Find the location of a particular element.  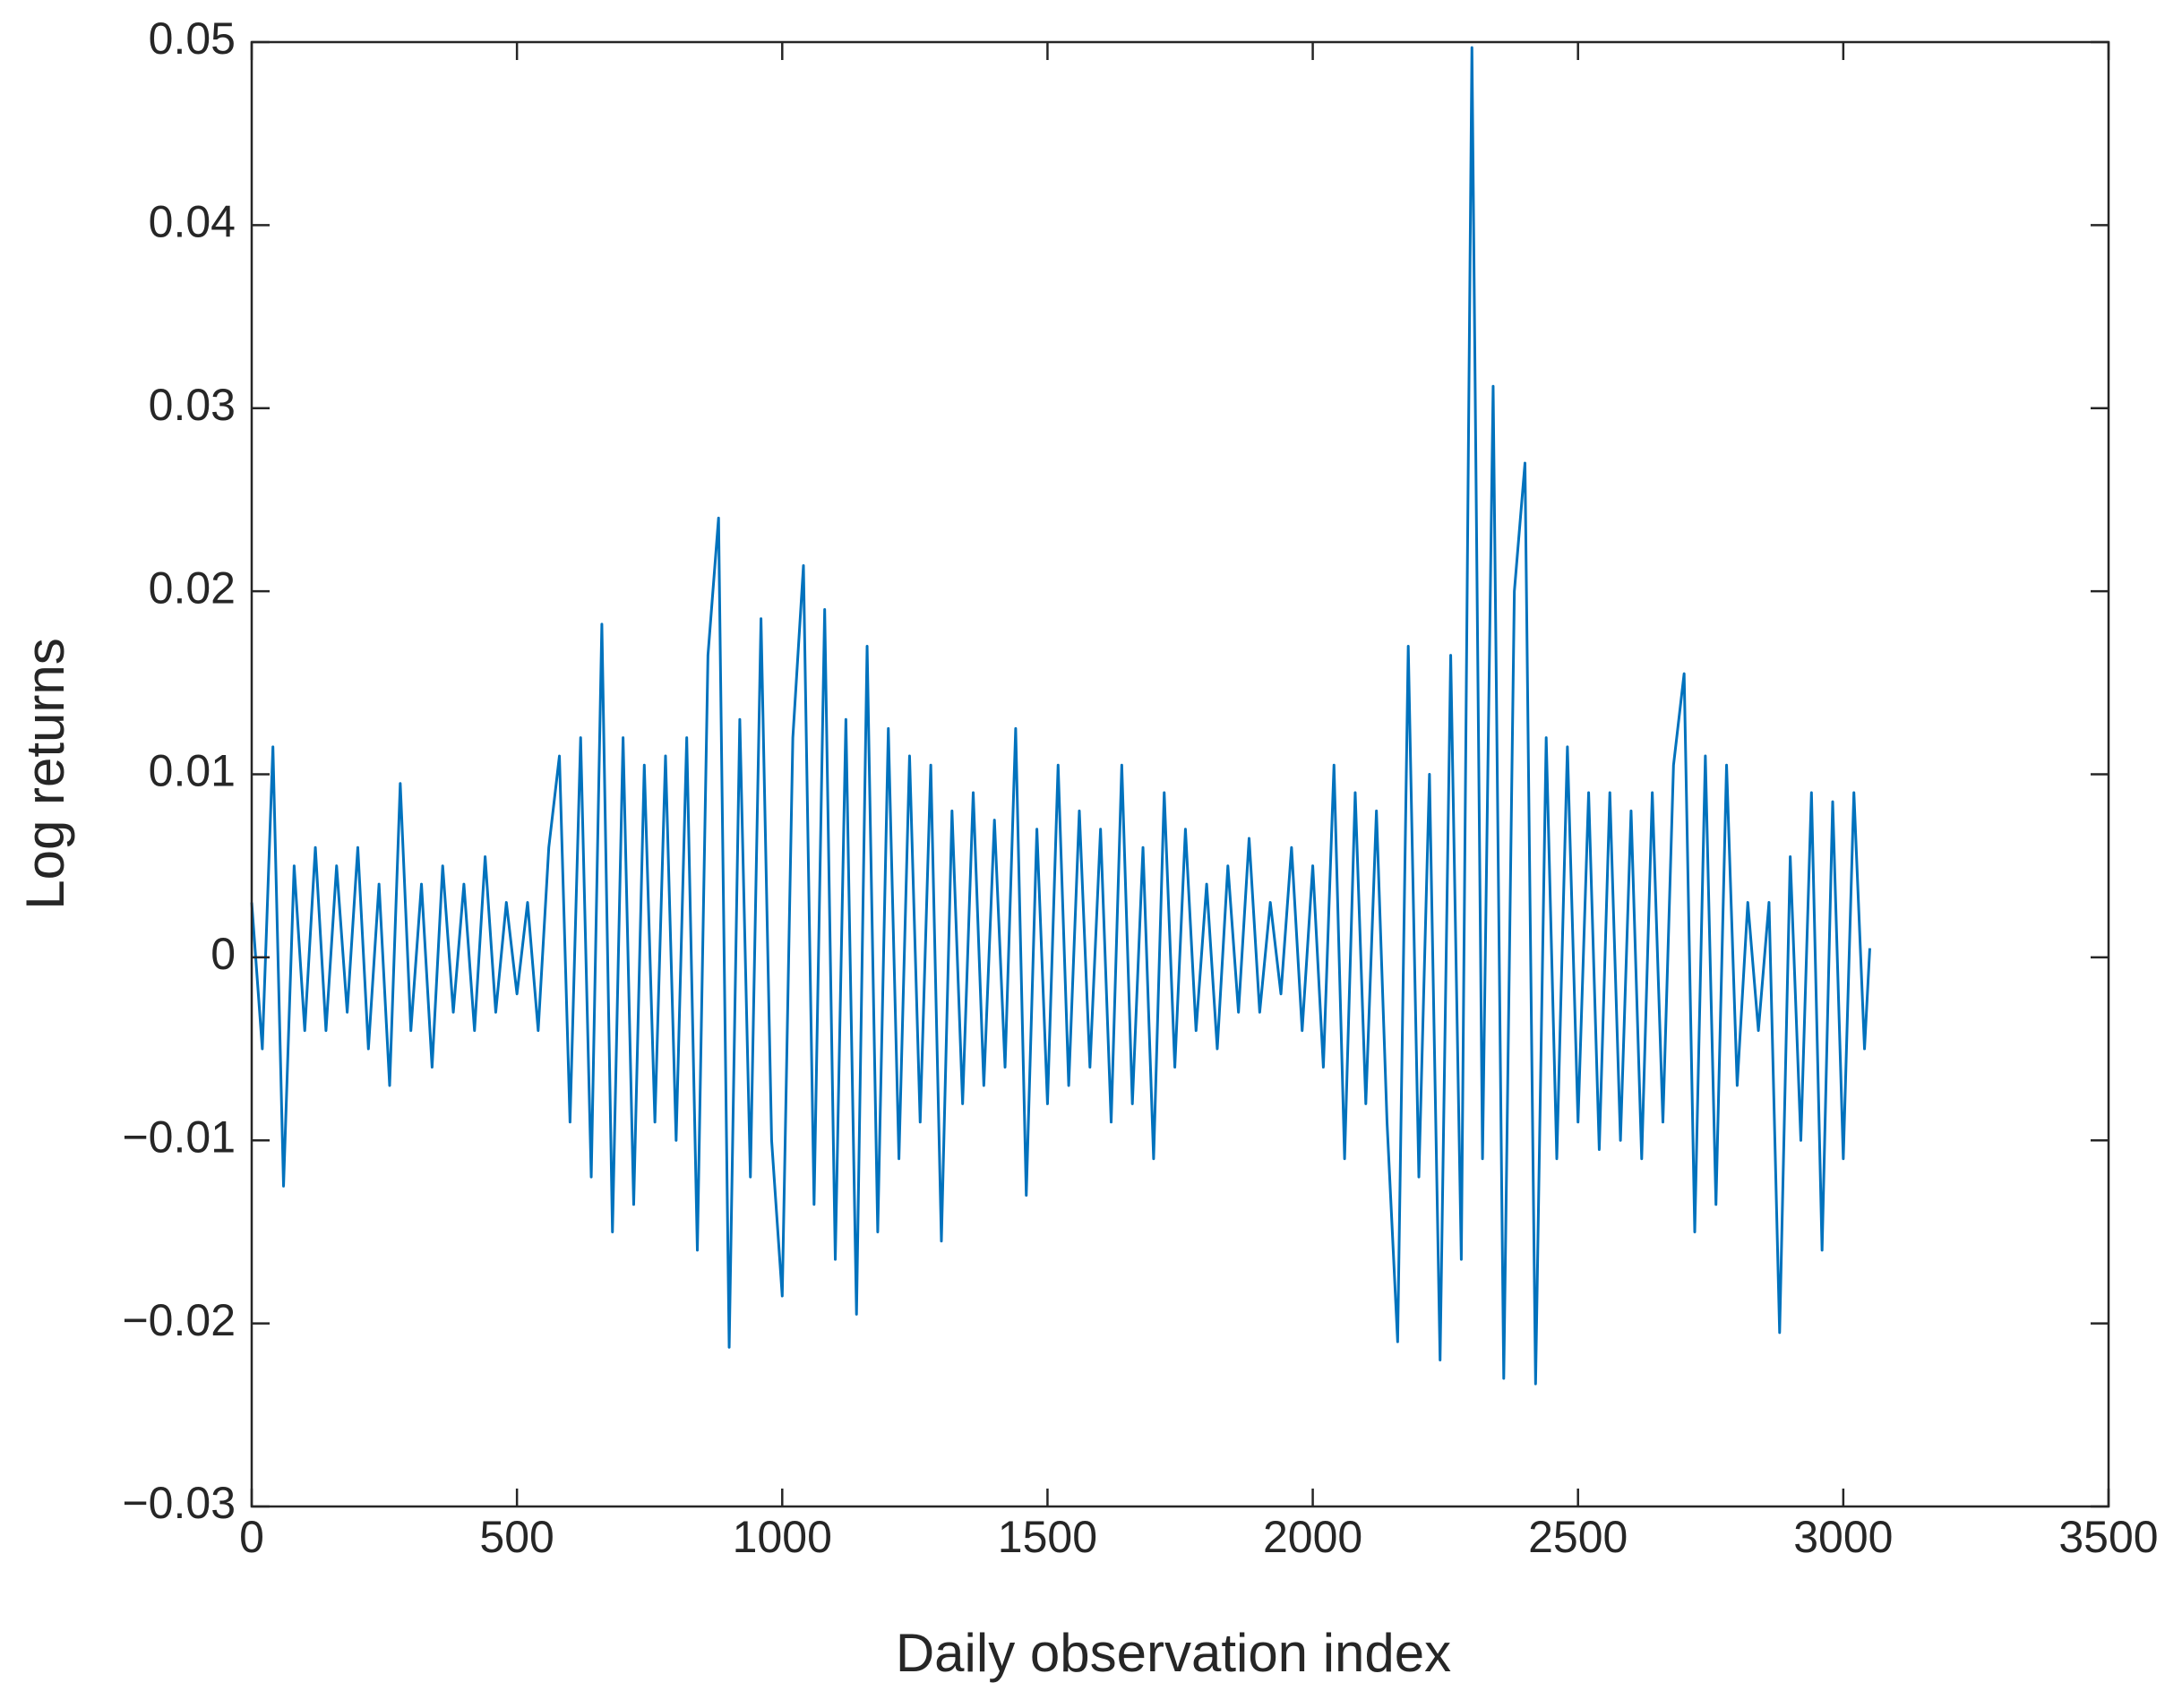

y-axis-label: Log returns is located at coordinates (45, 774).